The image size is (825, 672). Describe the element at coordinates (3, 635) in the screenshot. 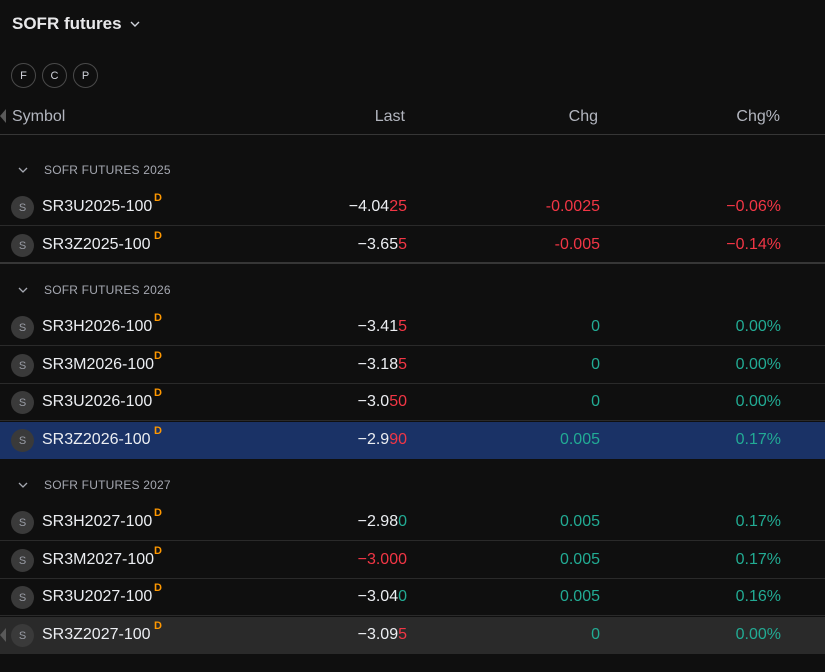

I see `drag-handle-icon` at that location.